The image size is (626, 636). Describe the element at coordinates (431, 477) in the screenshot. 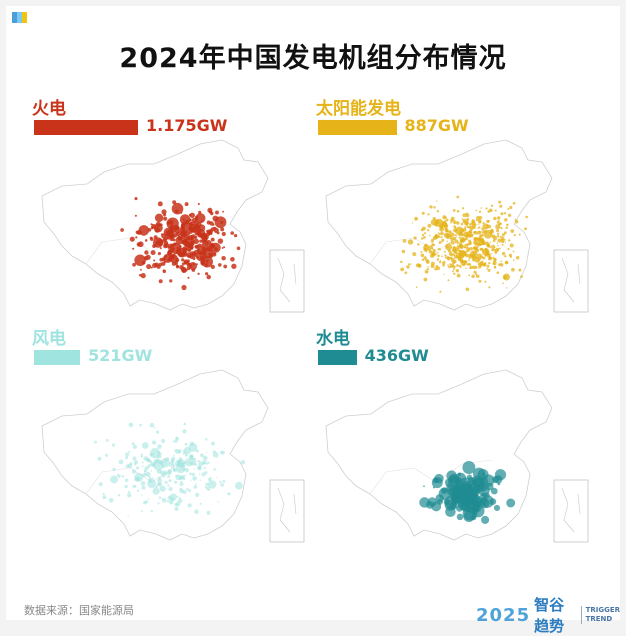

I see `province-borders` at that location.